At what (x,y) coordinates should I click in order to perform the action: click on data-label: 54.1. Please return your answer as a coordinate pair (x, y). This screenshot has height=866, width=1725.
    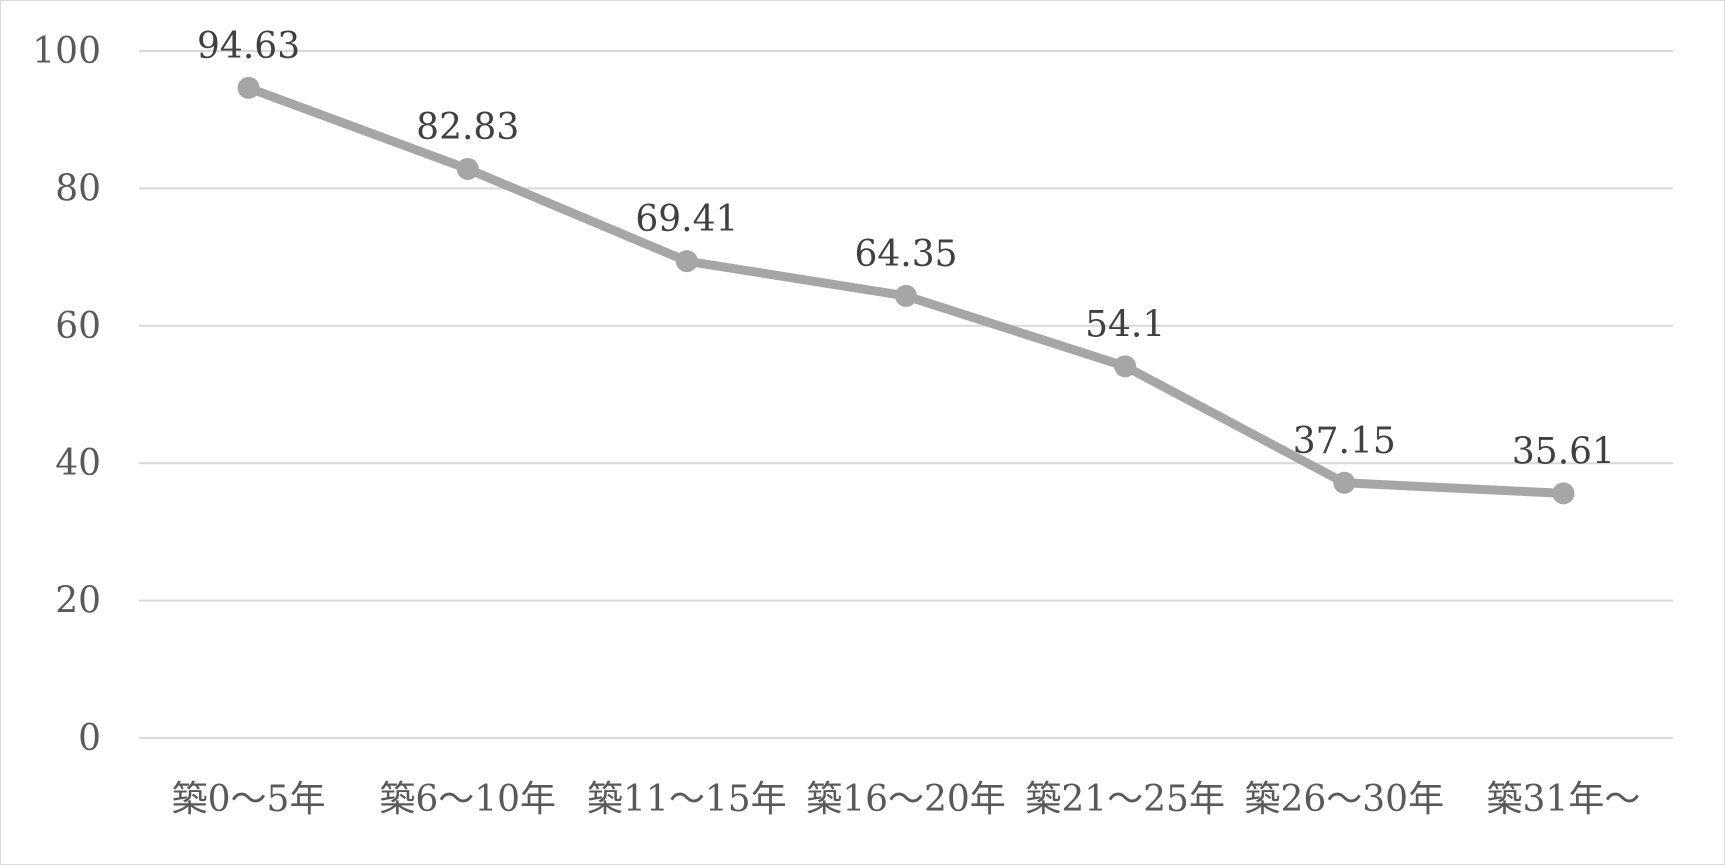
    Looking at the image, I should click on (1125, 324).